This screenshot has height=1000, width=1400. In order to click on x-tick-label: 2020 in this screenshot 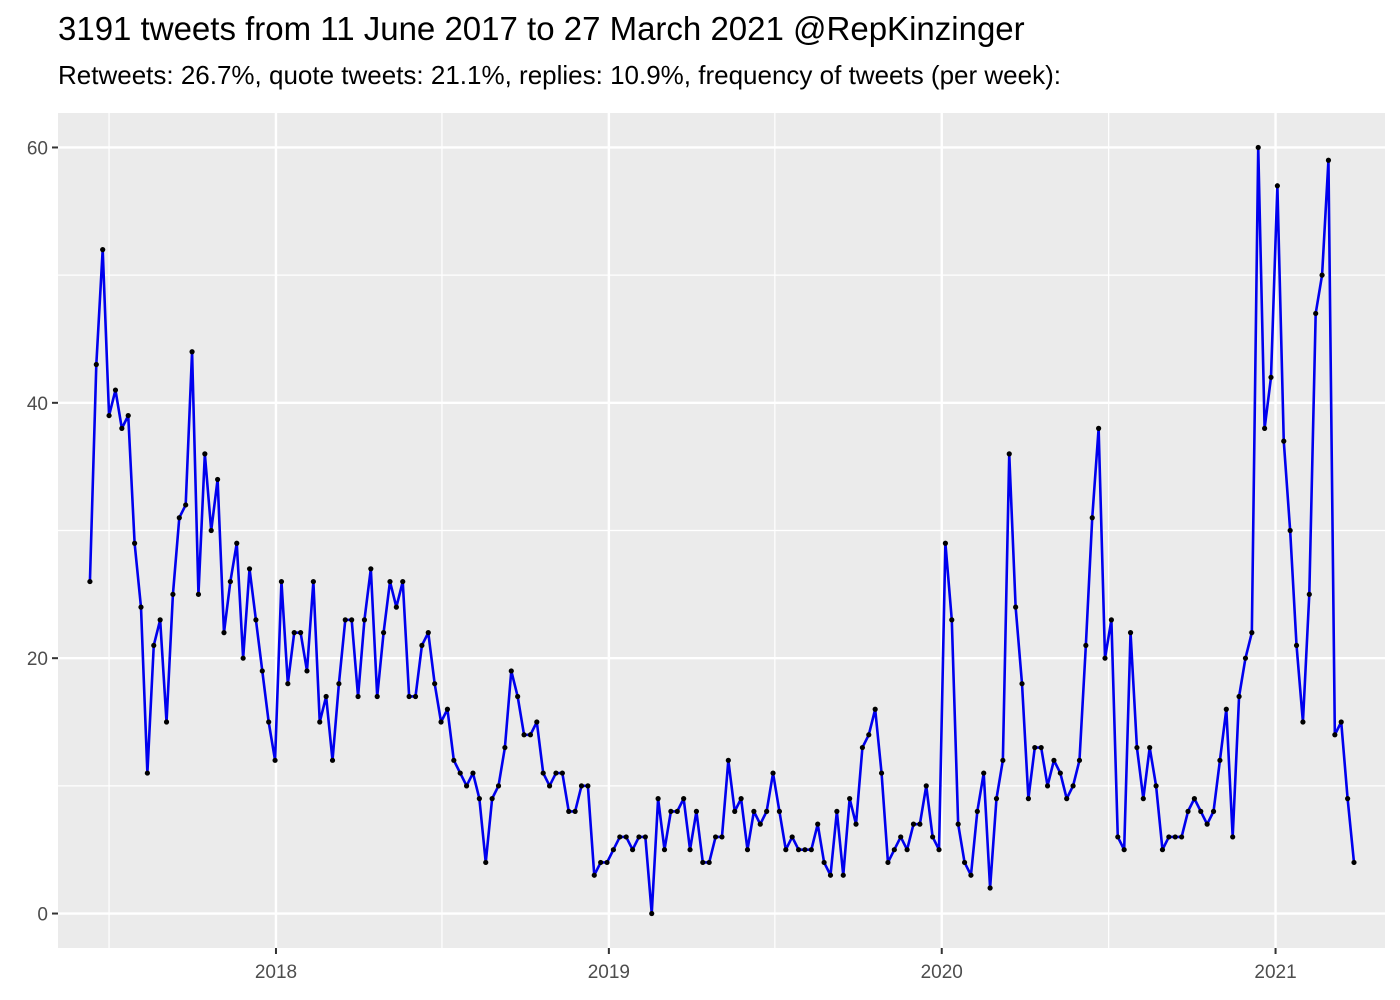, I will do `click(942, 972)`.